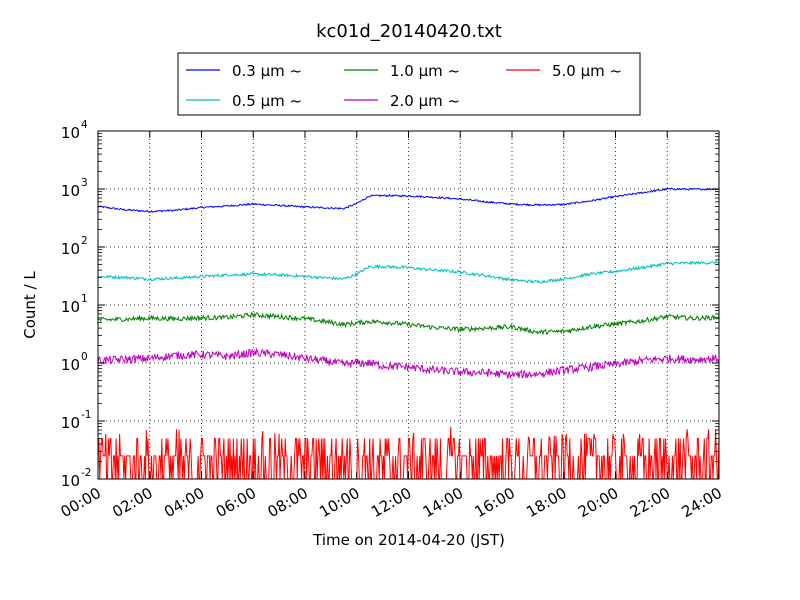 This screenshot has width=800, height=600. I want to click on y-tick-exponent: 1, so click(84, 299).